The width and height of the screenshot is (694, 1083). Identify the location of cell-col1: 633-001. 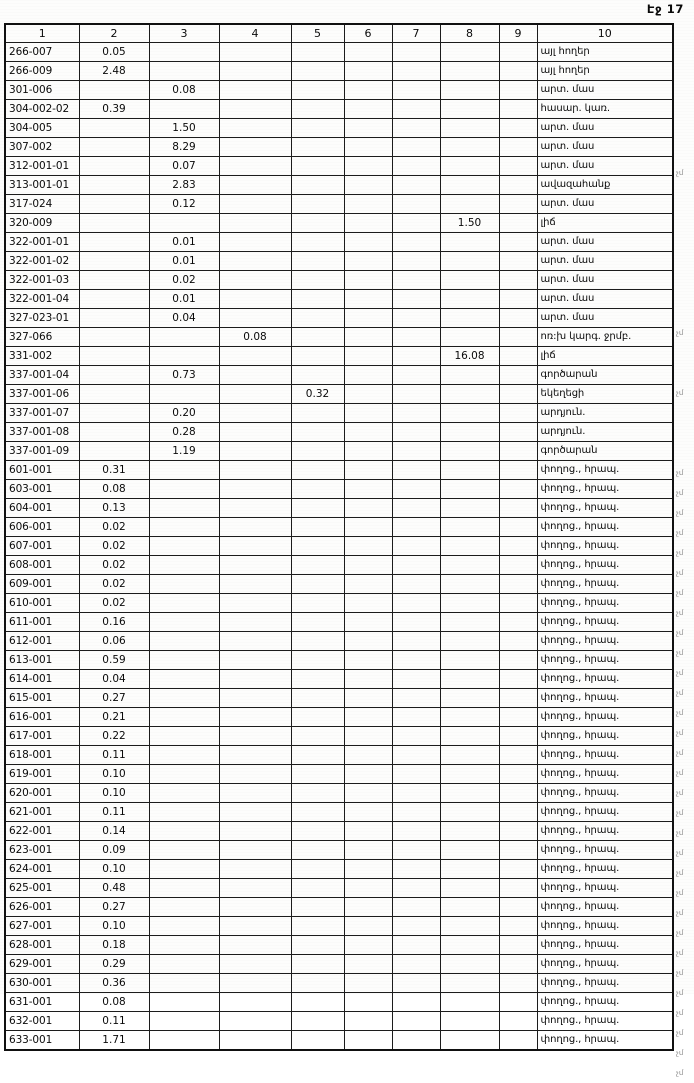
(42, 1040).